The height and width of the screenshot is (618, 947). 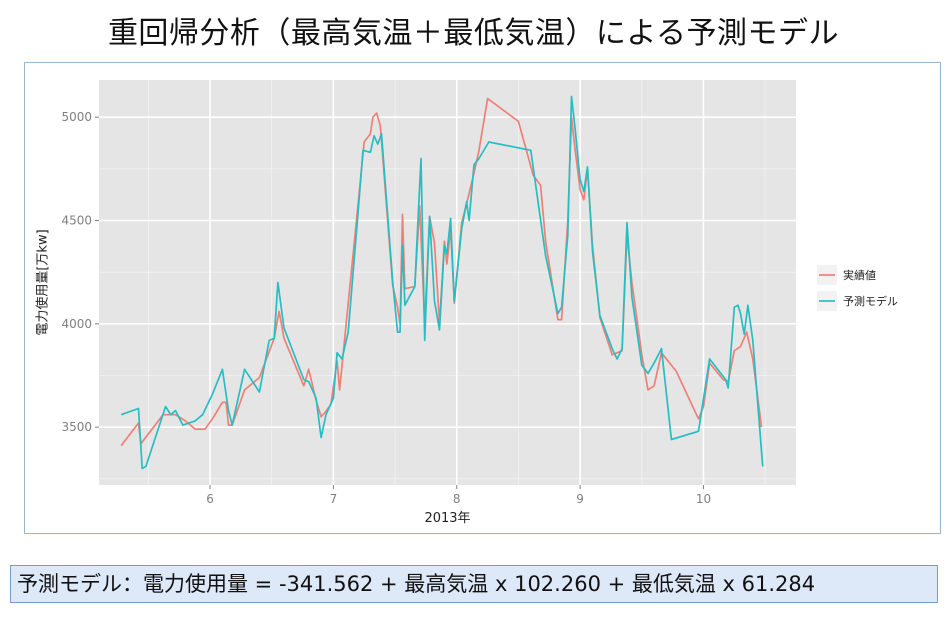 What do you see at coordinates (473, 33) in the screenshot?
I see `slide-title: 重回帰分析（最高気温＋最低気温）による予測モデル` at bounding box center [473, 33].